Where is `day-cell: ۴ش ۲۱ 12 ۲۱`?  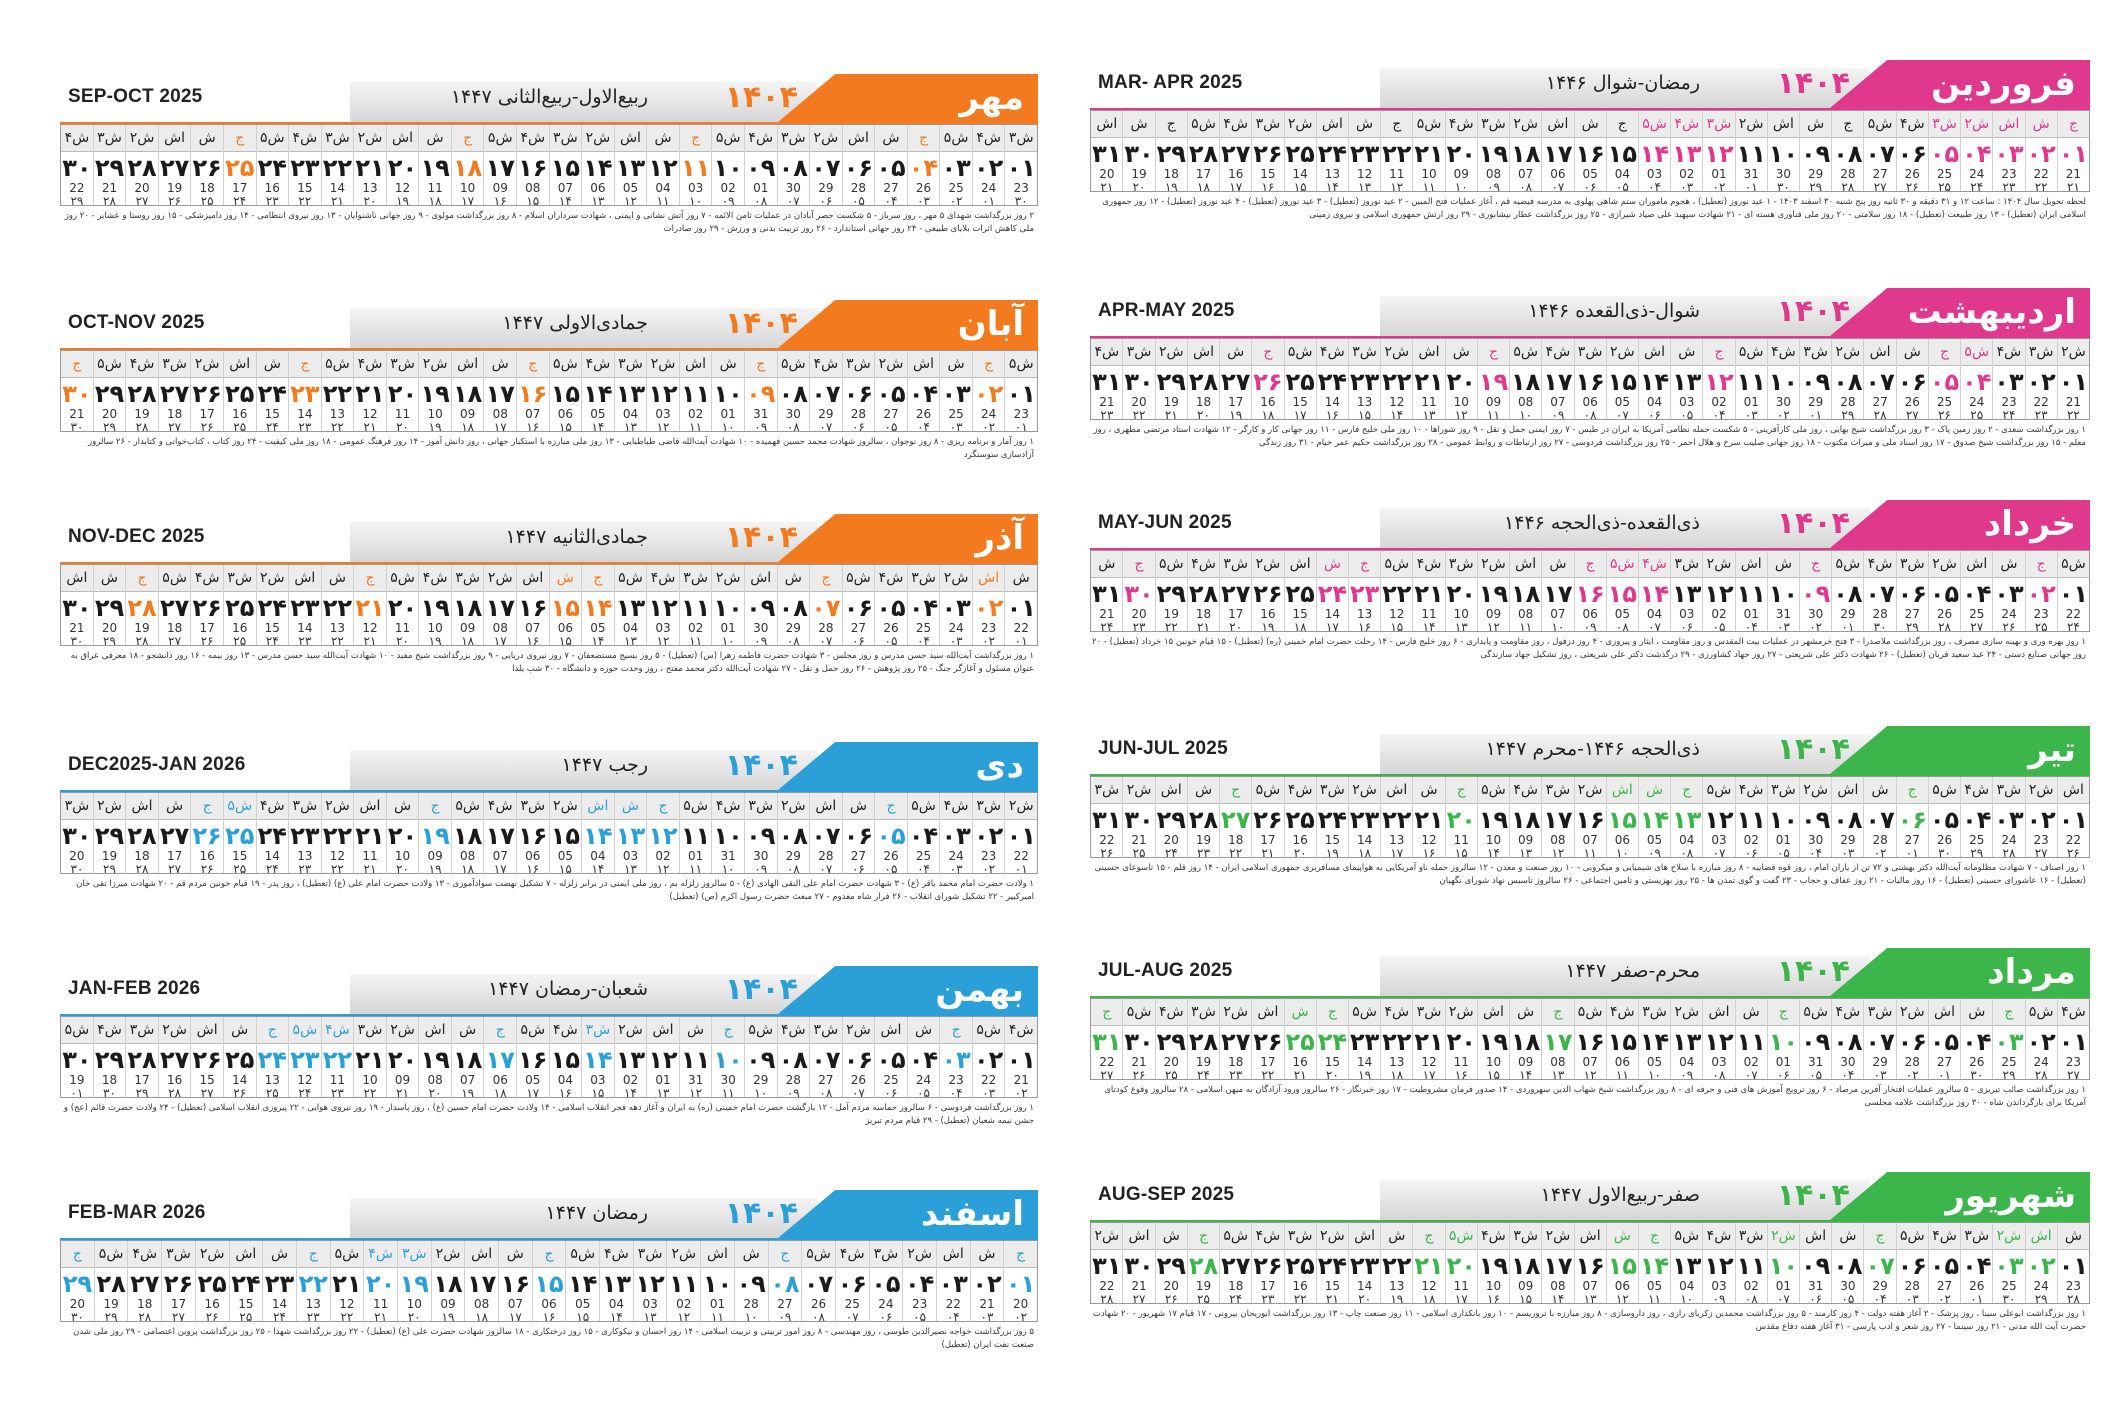 day-cell: ۴ش ۲۱ 12 ۲۱ is located at coordinates (369, 392).